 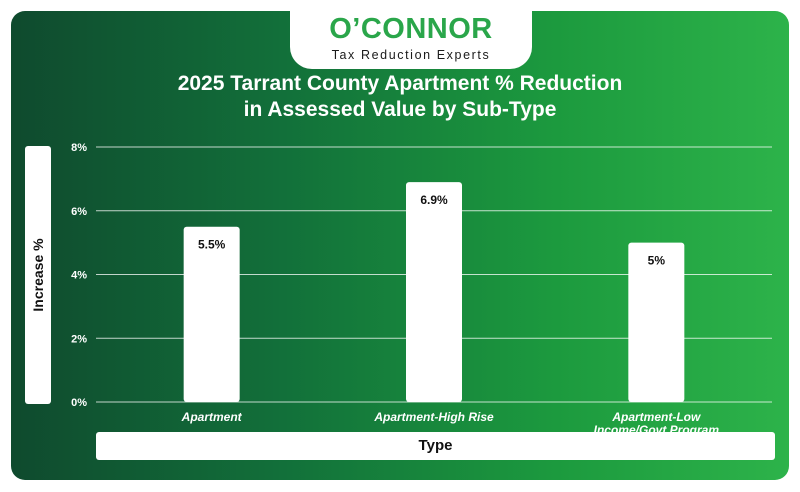 I want to click on y-tick-label: 6%, so click(x=79, y=212).